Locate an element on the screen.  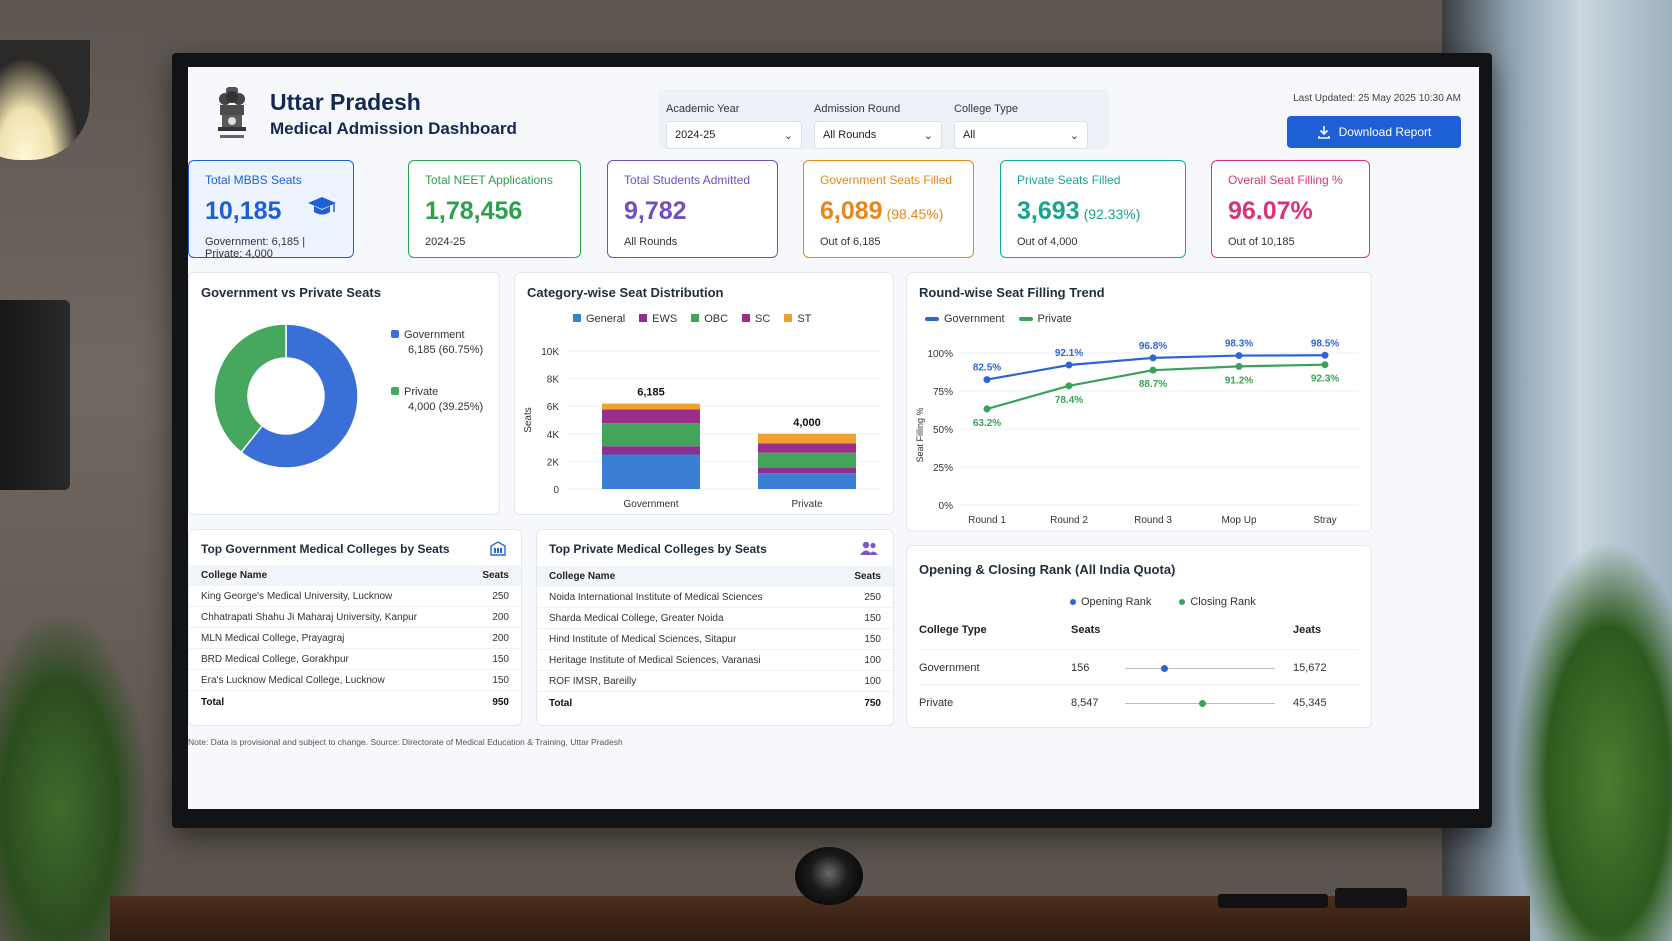
kpi-card: Total NEET Applications 1,78,456 2024-25 is located at coordinates (494, 209).